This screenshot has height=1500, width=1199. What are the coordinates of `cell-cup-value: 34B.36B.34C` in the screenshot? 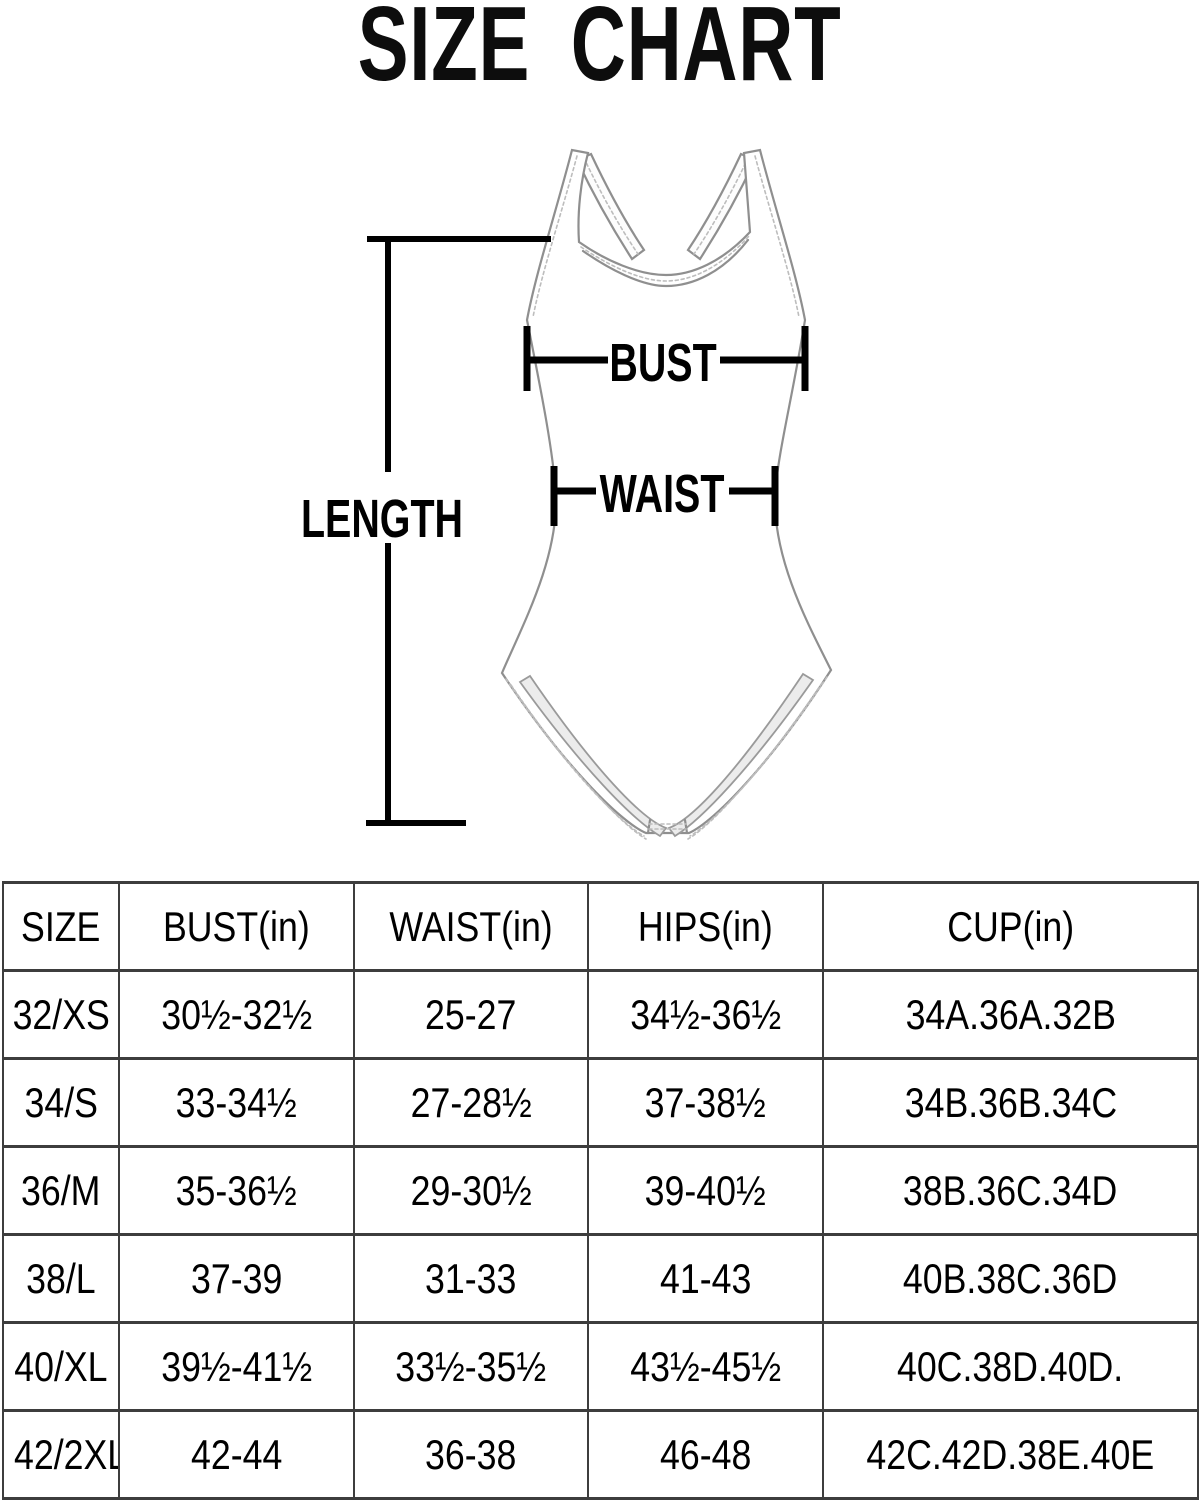 It's located at (1010, 1102).